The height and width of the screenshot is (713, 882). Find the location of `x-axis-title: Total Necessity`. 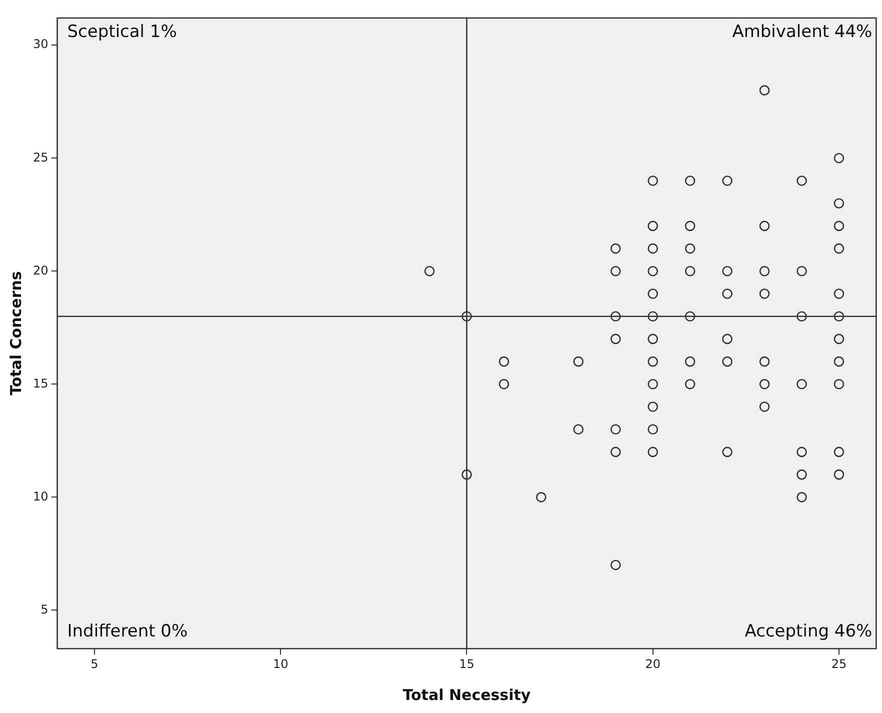

x-axis-title: Total Necessity is located at coordinates (466, 695).